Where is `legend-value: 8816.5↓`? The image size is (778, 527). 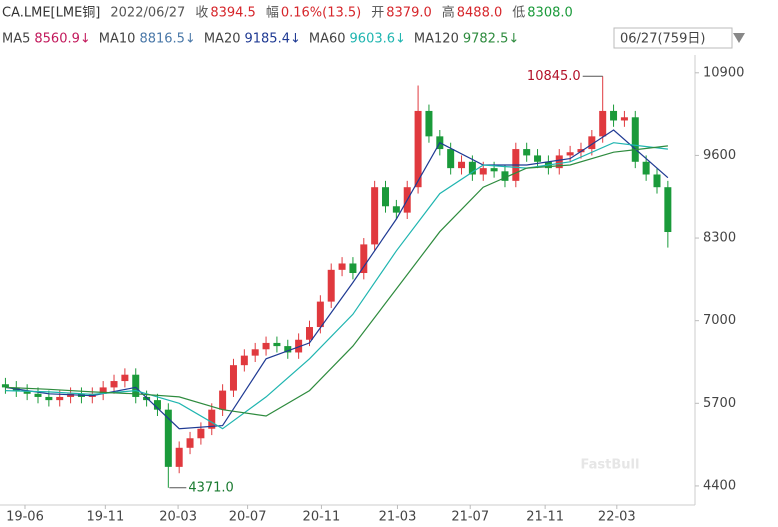 legend-value: 8816.5↓ is located at coordinates (167, 39).